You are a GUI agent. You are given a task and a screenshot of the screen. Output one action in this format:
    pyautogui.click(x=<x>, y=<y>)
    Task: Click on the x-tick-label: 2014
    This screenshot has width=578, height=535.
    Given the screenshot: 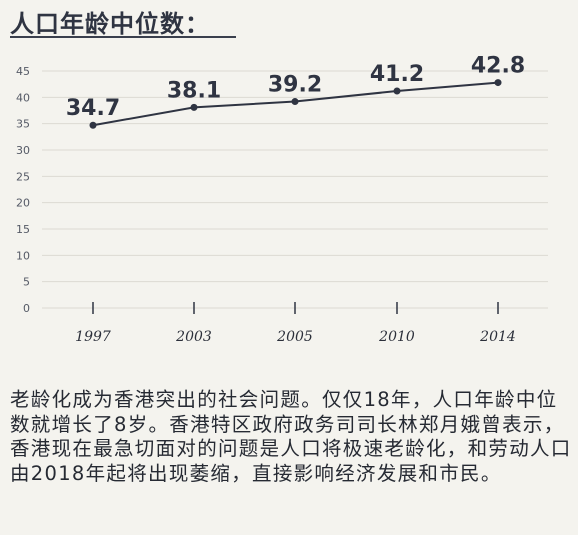 What is the action you would take?
    pyautogui.click(x=497, y=337)
    